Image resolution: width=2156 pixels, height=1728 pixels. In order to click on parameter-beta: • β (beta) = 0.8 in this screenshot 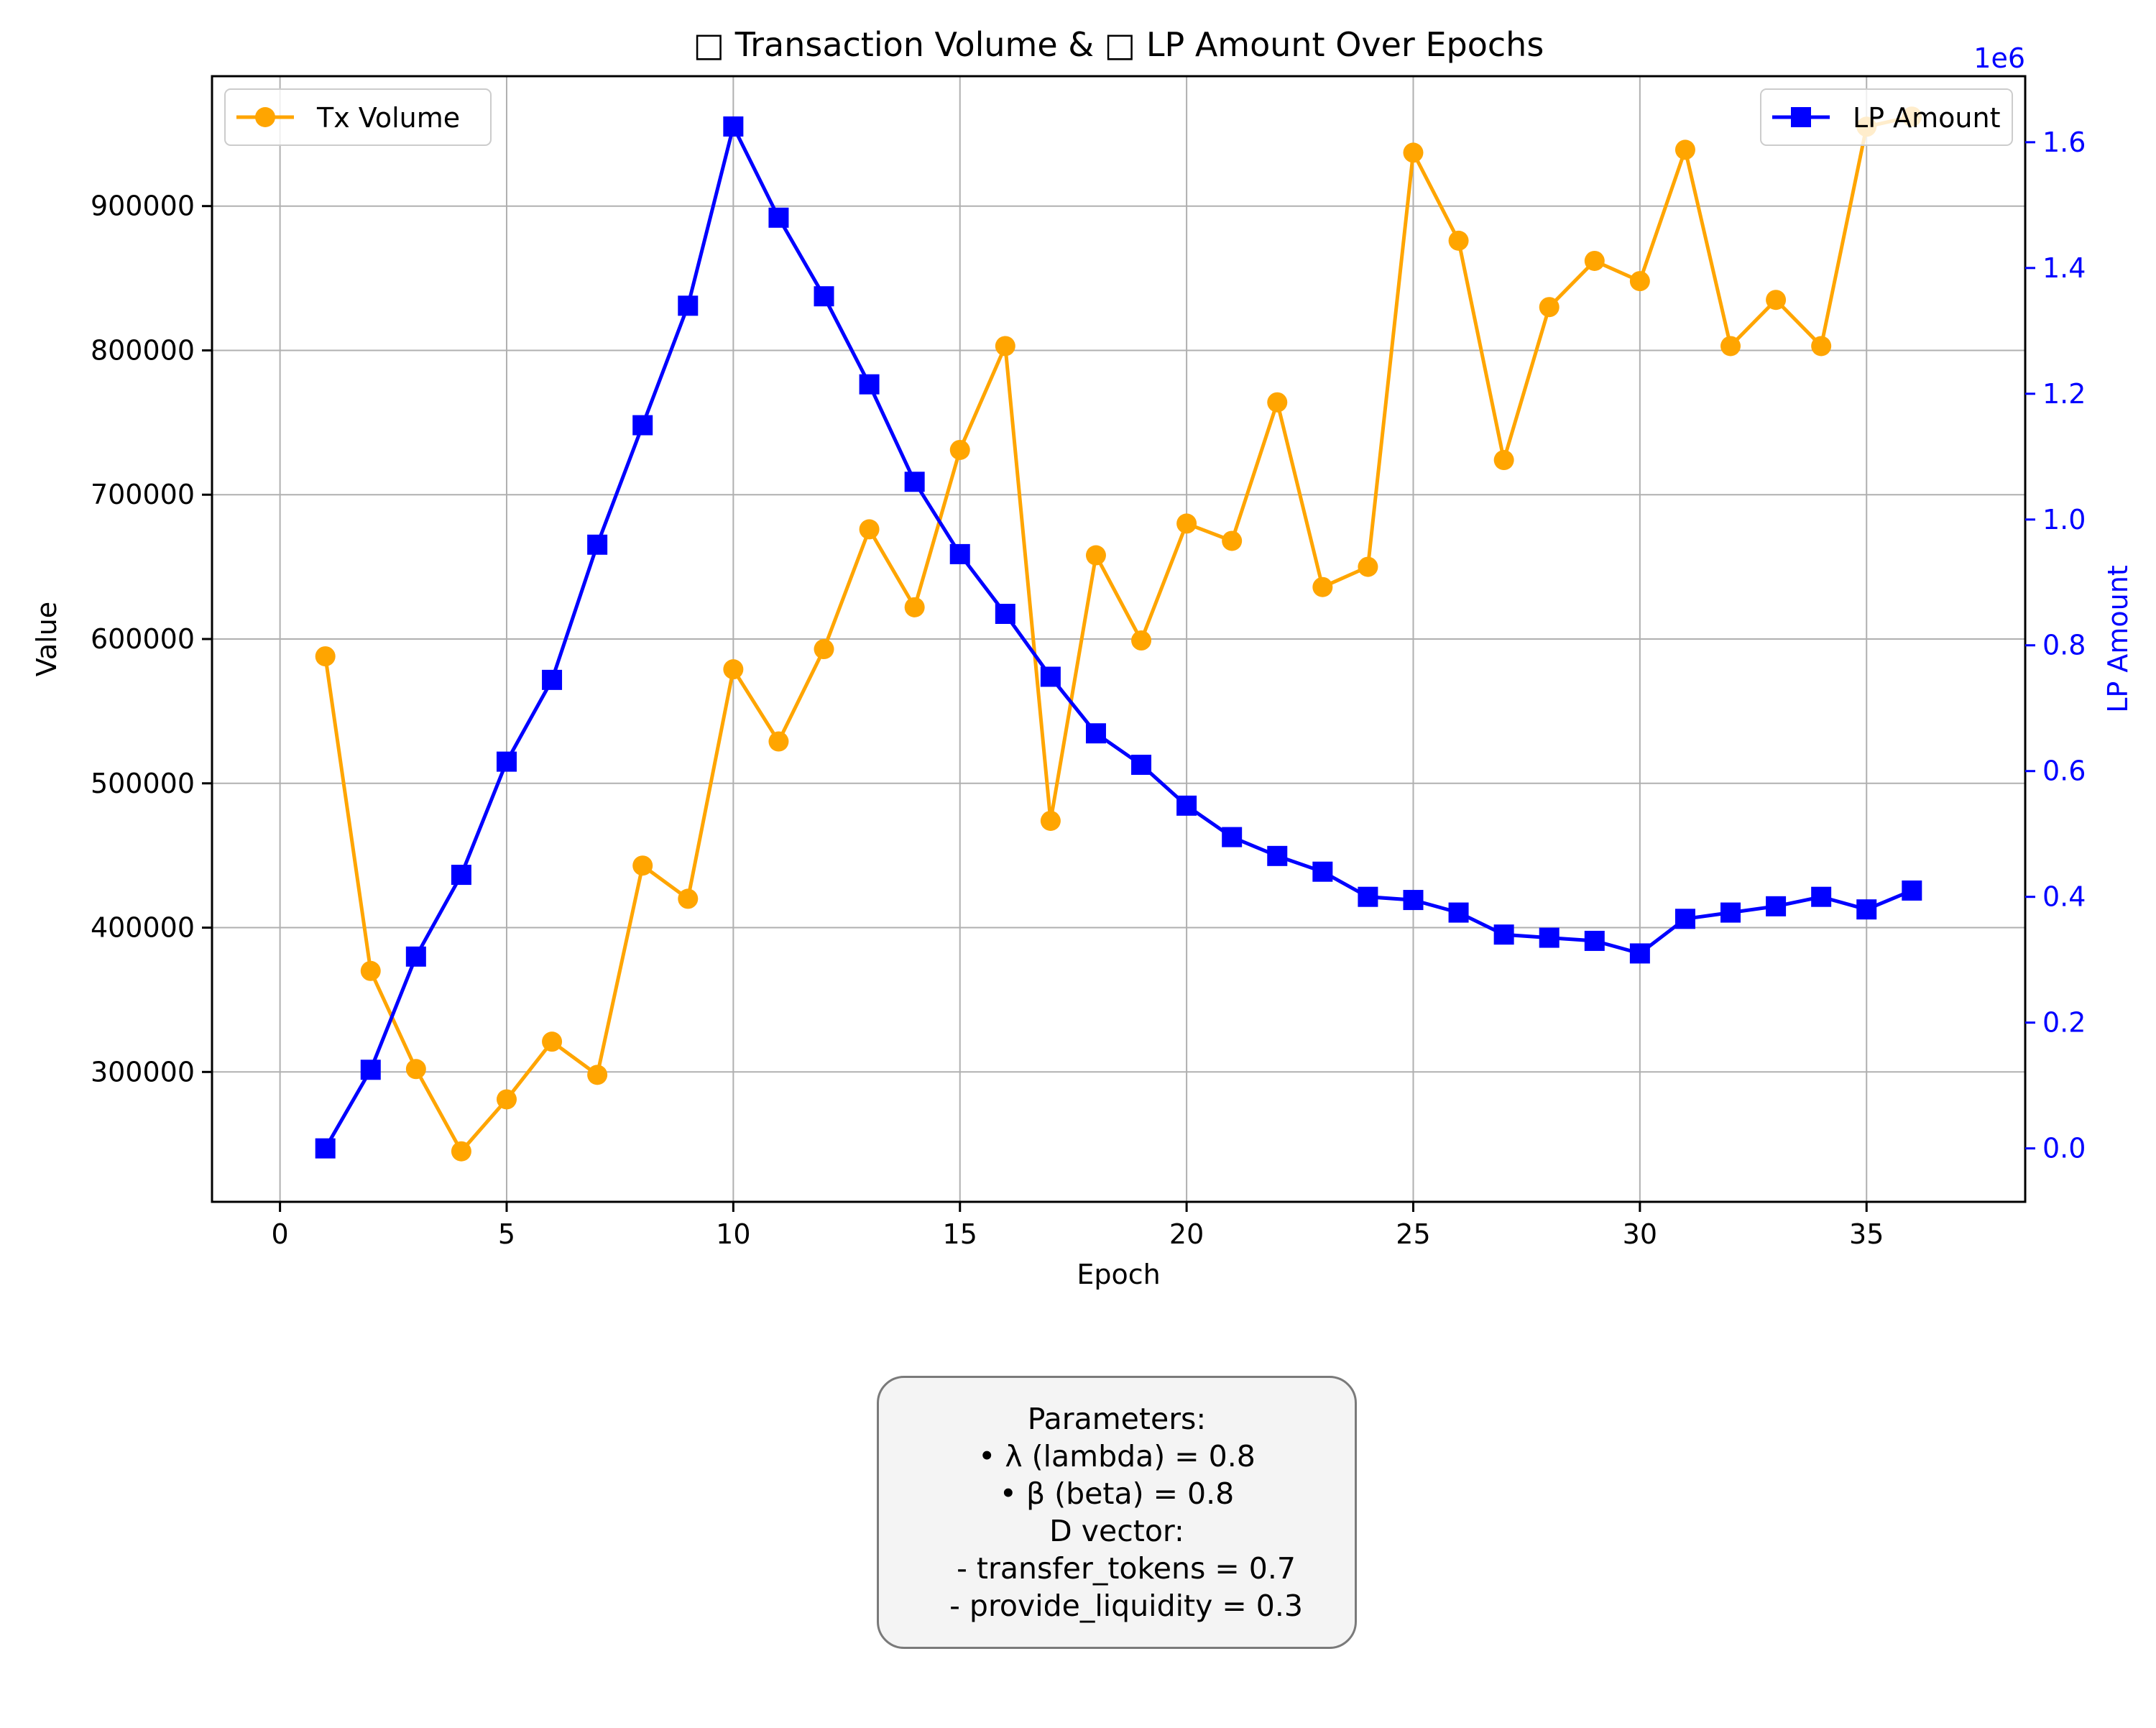, I will do `click(1117, 1493)`.